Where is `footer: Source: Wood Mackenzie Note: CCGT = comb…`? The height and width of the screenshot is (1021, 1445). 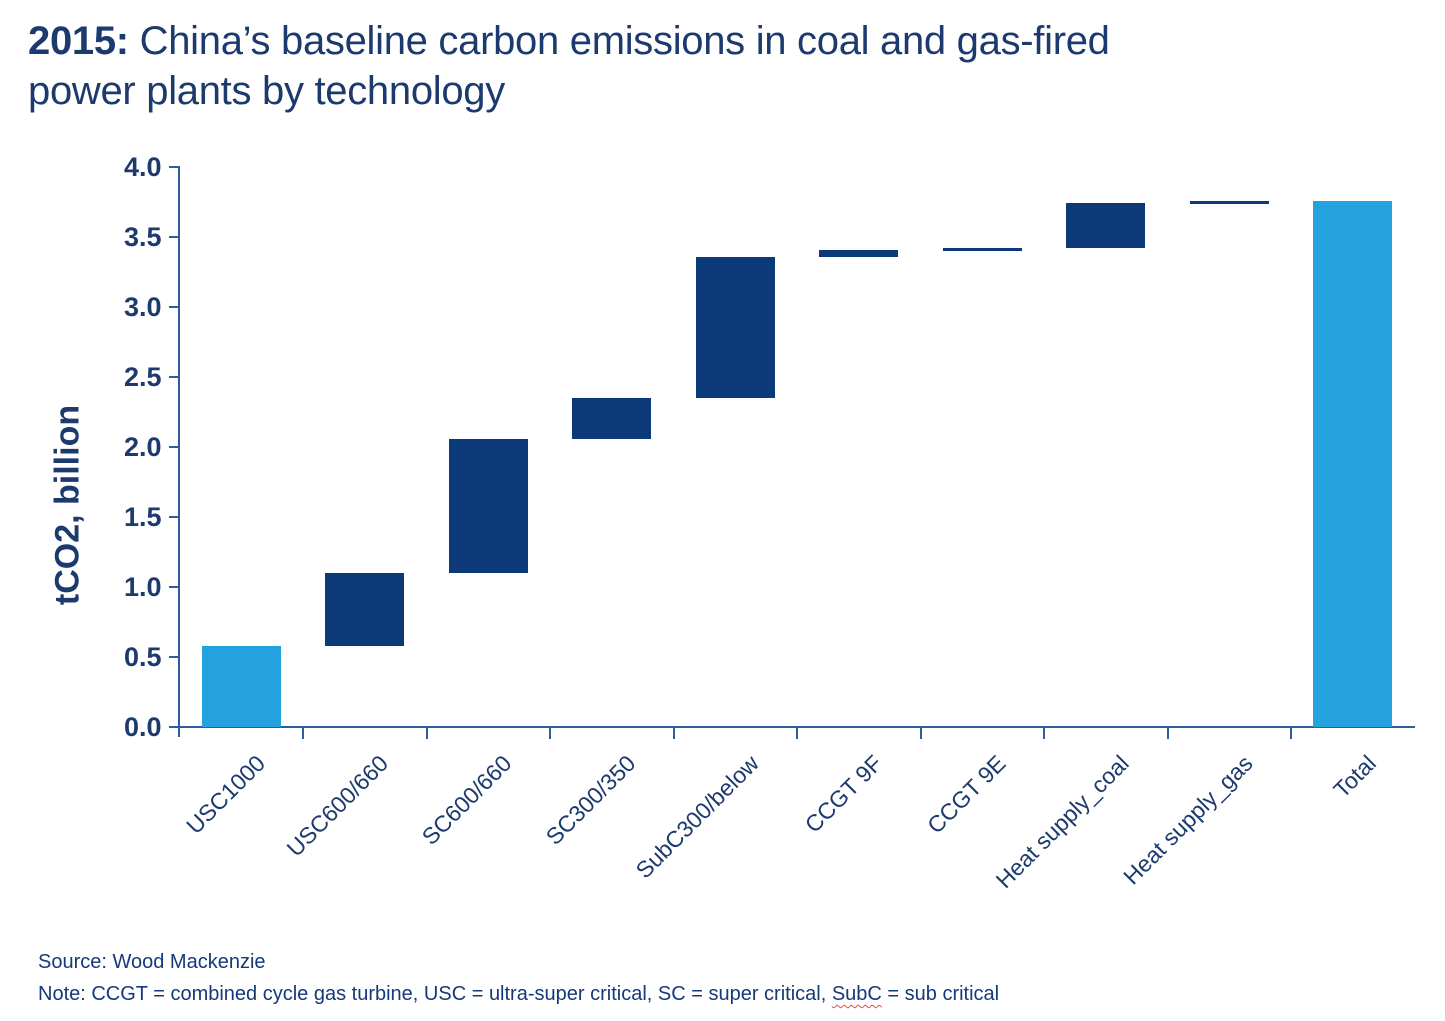 footer: Source: Wood Mackenzie Note: CCGT = comb… is located at coordinates (518, 978).